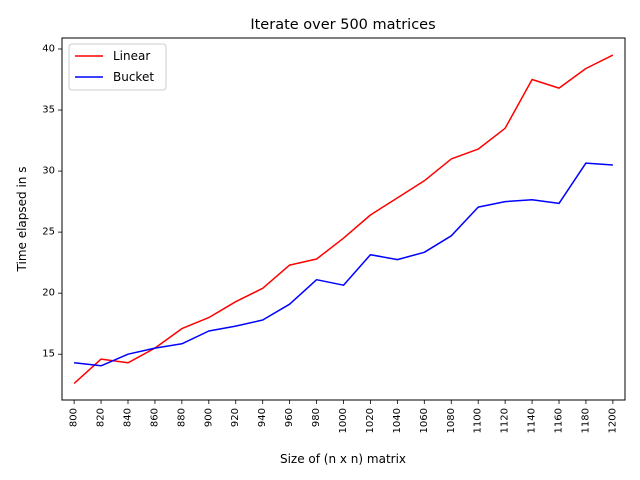 The image size is (640, 480). Describe the element at coordinates (505, 420) in the screenshot. I see `x-tick-label: 1120` at that location.